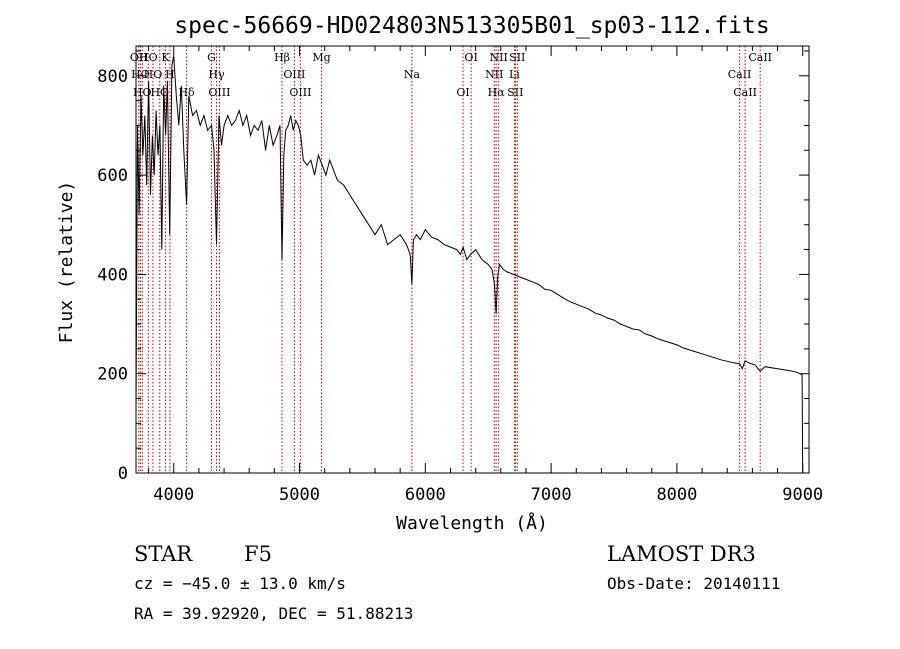  What do you see at coordinates (211, 57) in the screenshot?
I see `spectral-line-label: G` at bounding box center [211, 57].